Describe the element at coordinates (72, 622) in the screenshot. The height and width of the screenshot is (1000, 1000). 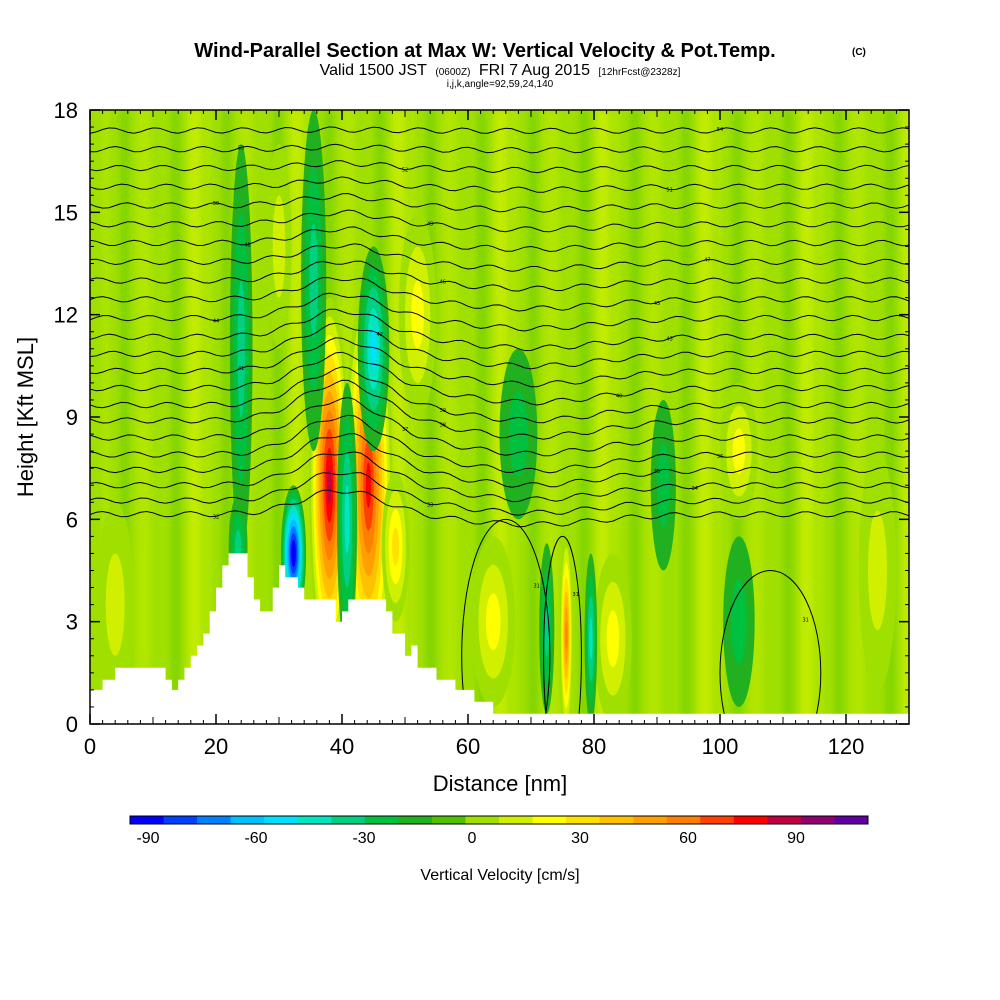
I see `y-tick-label: 3` at that location.